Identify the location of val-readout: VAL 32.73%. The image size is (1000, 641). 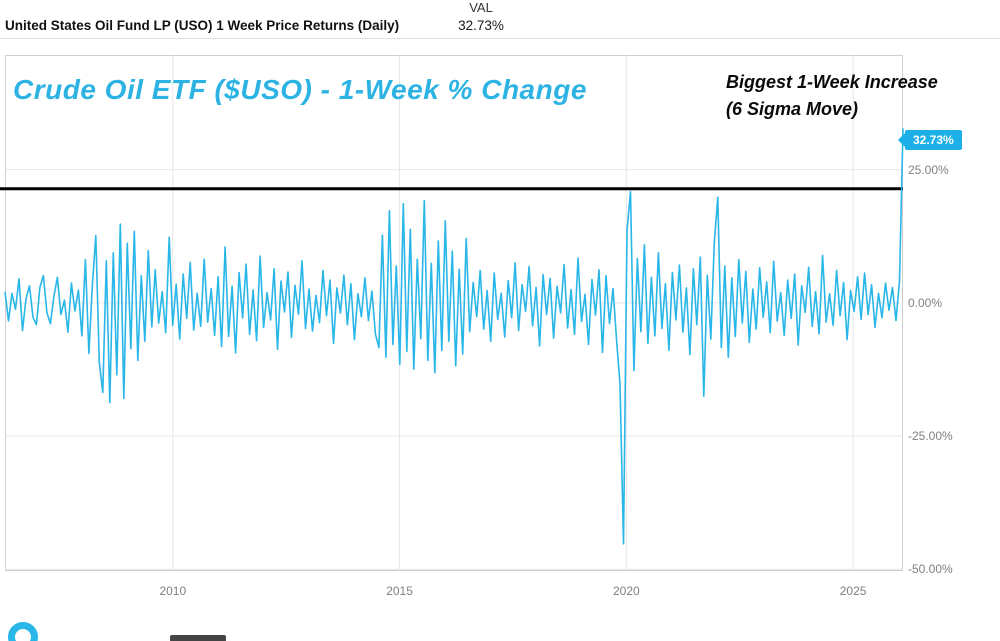
(481, 16).